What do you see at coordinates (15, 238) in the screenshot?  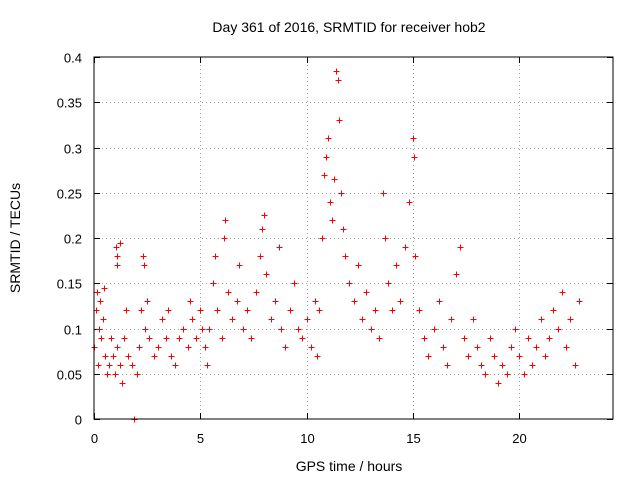 I see `y-axis-title: SRMTID / TECUs` at bounding box center [15, 238].